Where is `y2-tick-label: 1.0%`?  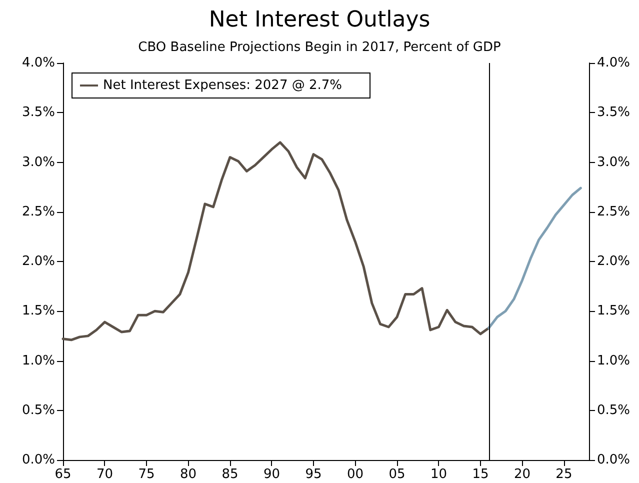
y2-tick-label: 1.0% is located at coordinates (613, 360).